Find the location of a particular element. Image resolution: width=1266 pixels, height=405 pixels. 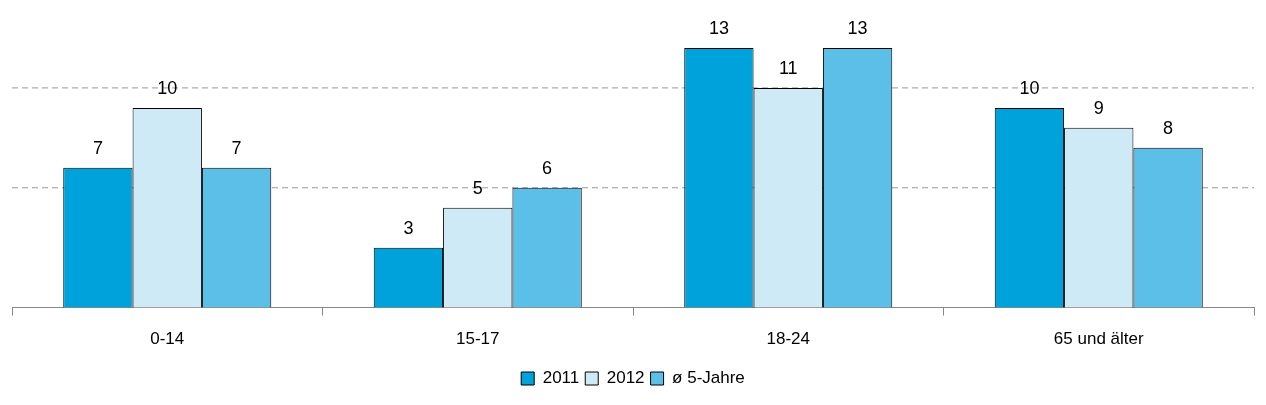

x-tick-label: 18-24 is located at coordinates (788, 339).